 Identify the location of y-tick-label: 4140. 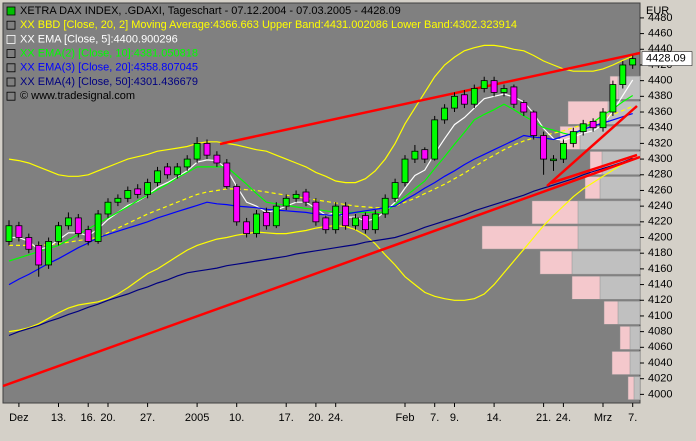
(660, 284).